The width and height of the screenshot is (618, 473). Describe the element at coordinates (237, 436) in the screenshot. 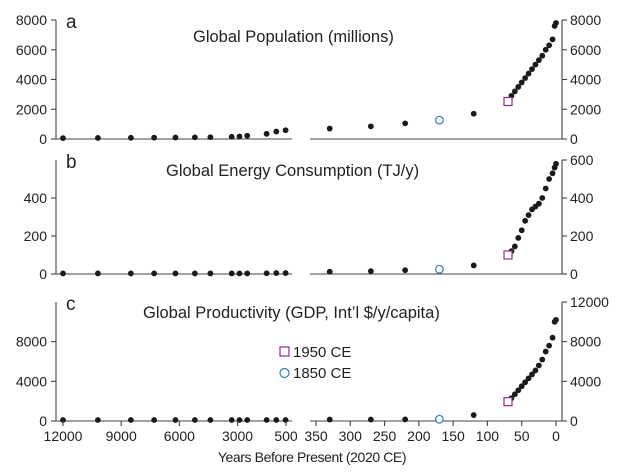

I see `x-tick-label: 3000` at that location.